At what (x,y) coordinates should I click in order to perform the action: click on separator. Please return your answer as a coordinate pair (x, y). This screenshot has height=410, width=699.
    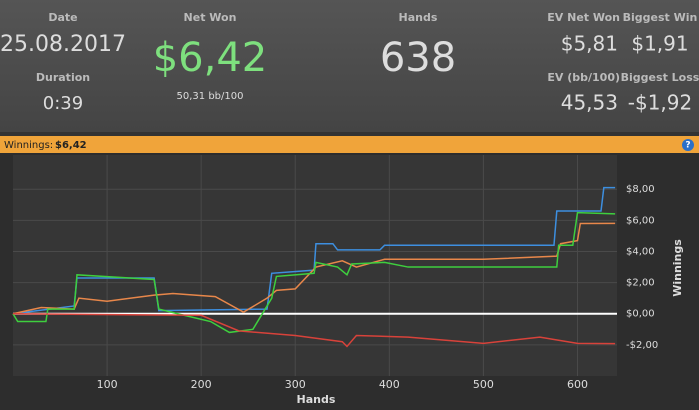
    Looking at the image, I should click on (349, 134).